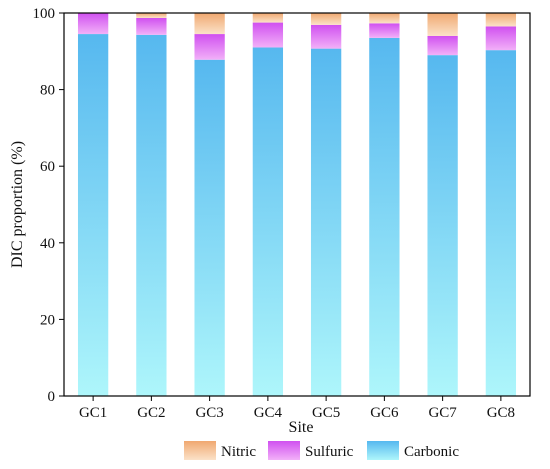  I want to click on y-tick-label: 40, so click(47, 244).